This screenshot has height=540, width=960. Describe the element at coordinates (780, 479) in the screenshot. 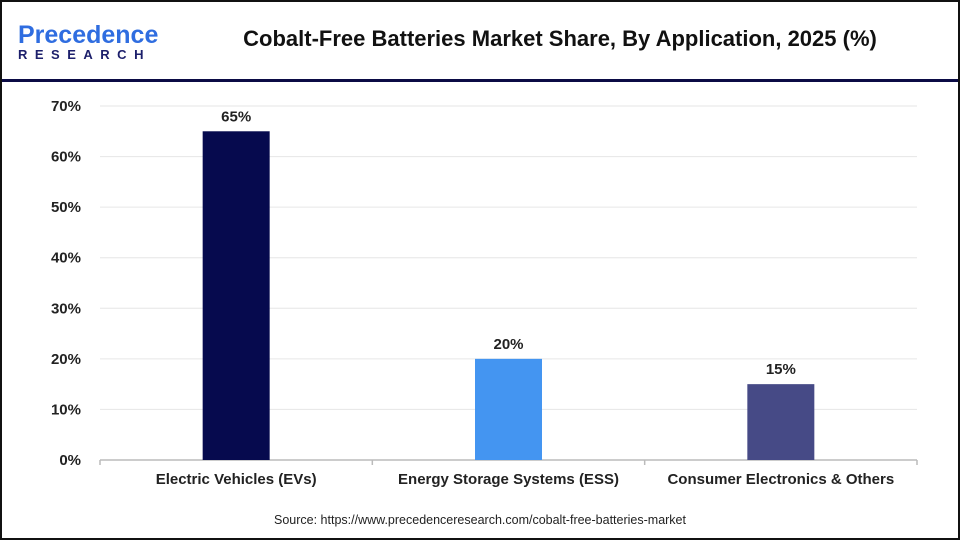

I see `x-category-label: Consumer Electronics & Others` at that location.